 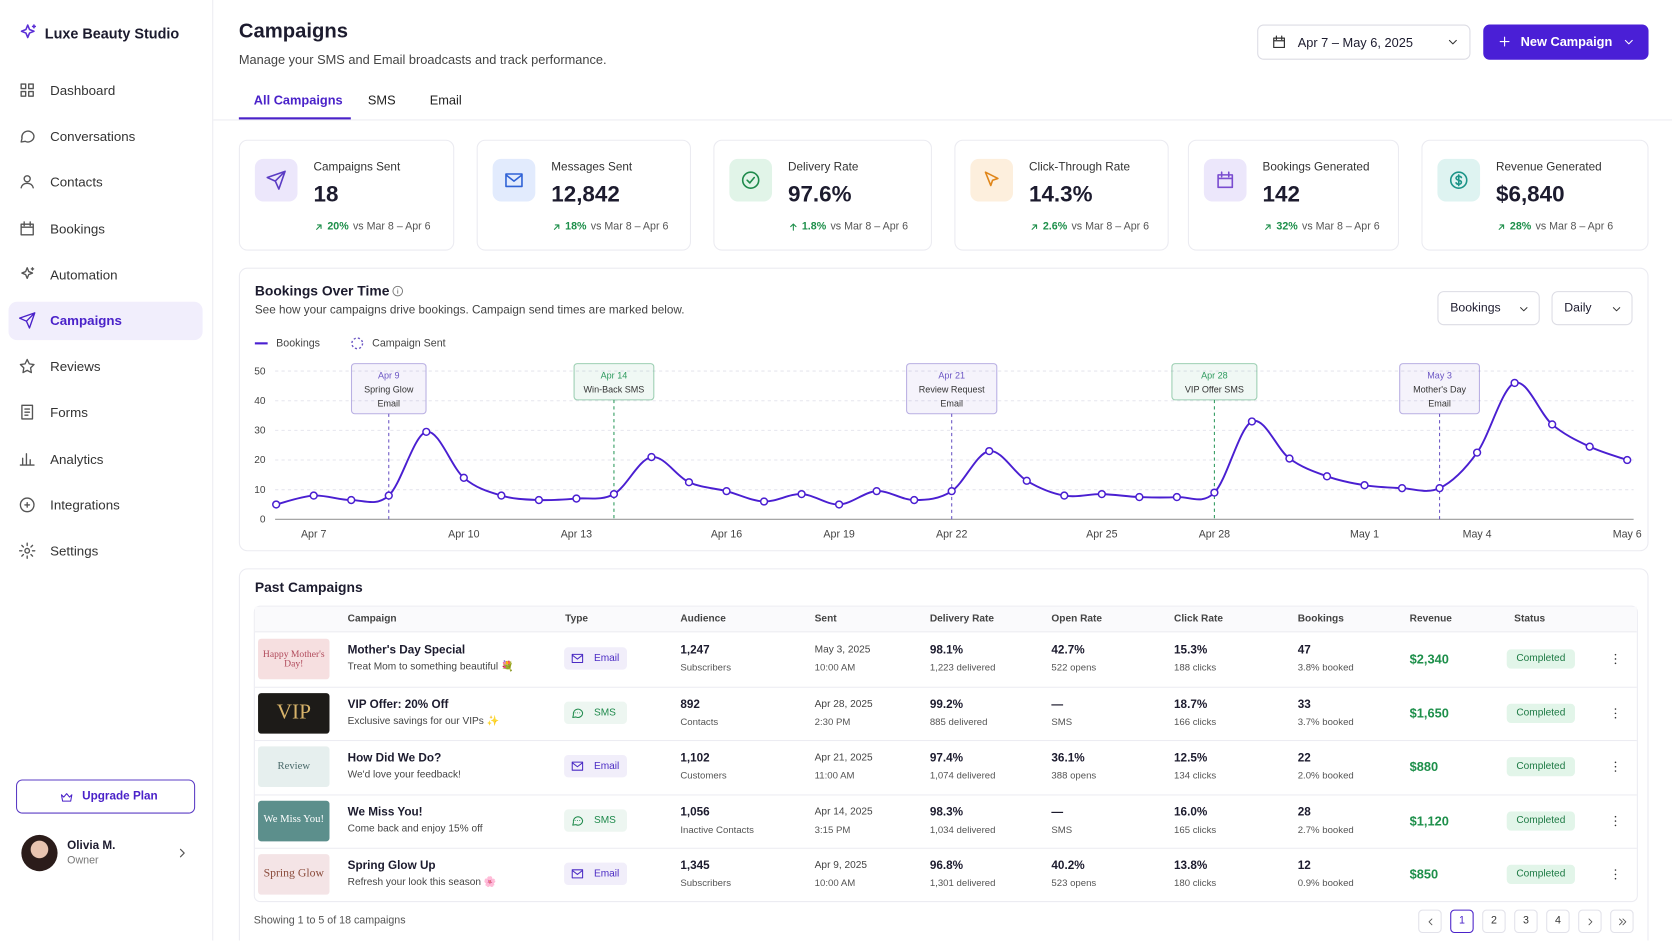 What do you see at coordinates (106, 459) in the screenshot?
I see `nav-item: Analytics` at bounding box center [106, 459].